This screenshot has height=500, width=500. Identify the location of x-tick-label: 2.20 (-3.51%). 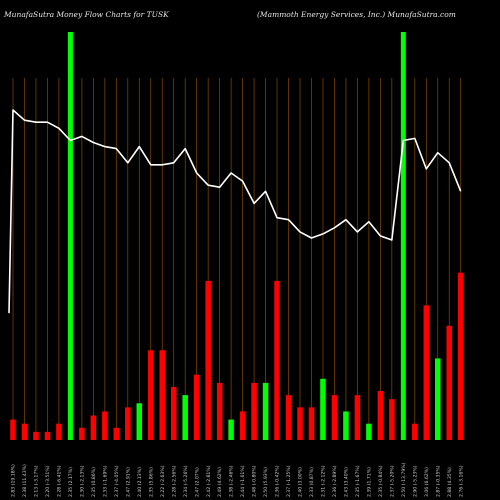
(48, 481).